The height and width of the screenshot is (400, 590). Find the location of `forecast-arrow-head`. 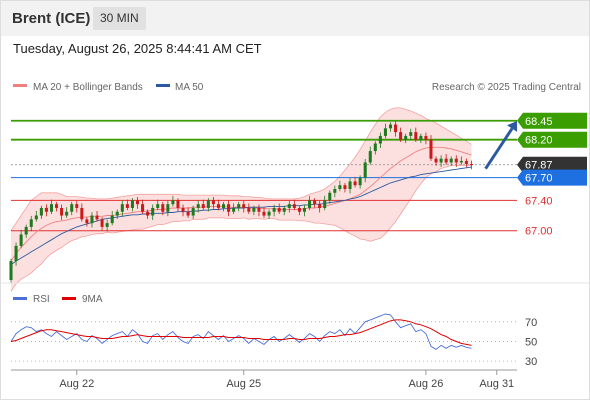

forecast-arrow-head is located at coordinates (512, 126).